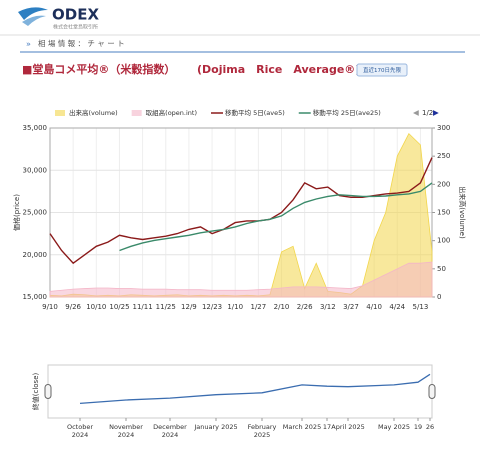  Describe the element at coordinates (126, 431) in the screenshot. I see `navigator-x-label: November 2024` at that location.